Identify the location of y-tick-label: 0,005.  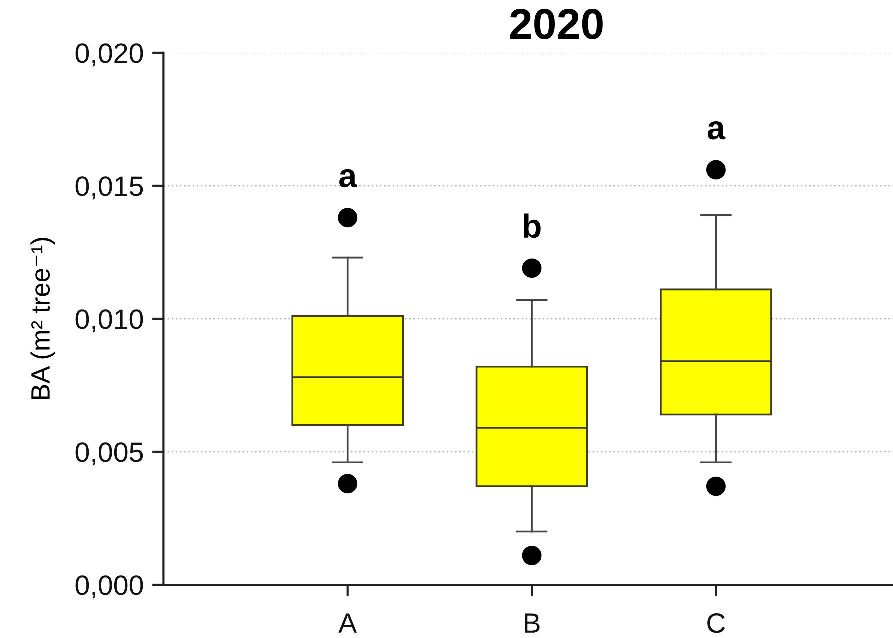
(110, 454).